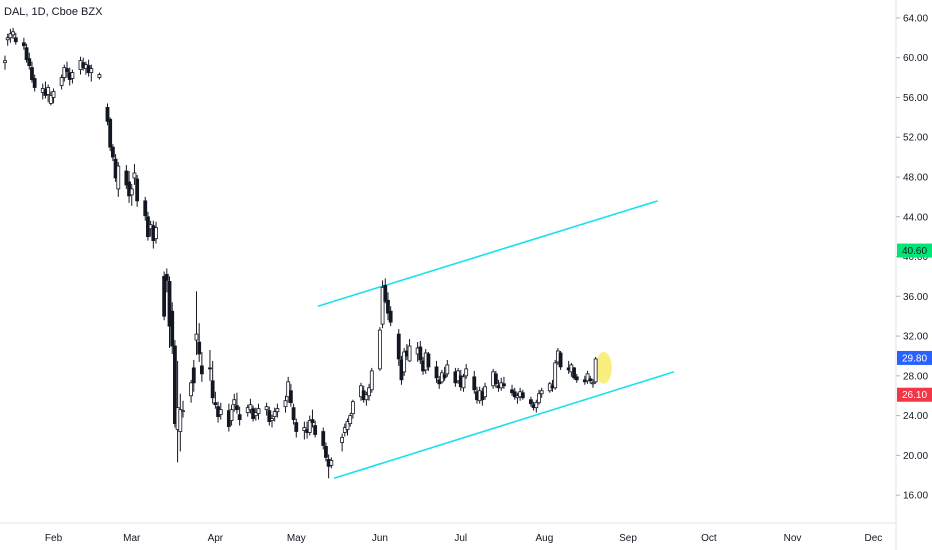 The width and height of the screenshot is (932, 550). I want to click on time-axis: Feb Mar Apr May Jun Jul Aug Sep Oct Nov Dec, so click(463, 538).